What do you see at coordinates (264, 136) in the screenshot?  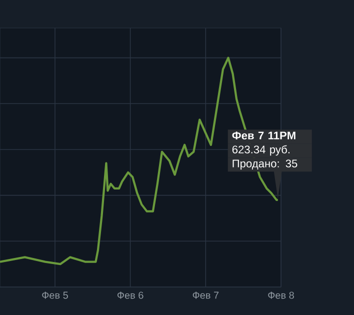 I see `annotation: Фев 7 11PM` at bounding box center [264, 136].